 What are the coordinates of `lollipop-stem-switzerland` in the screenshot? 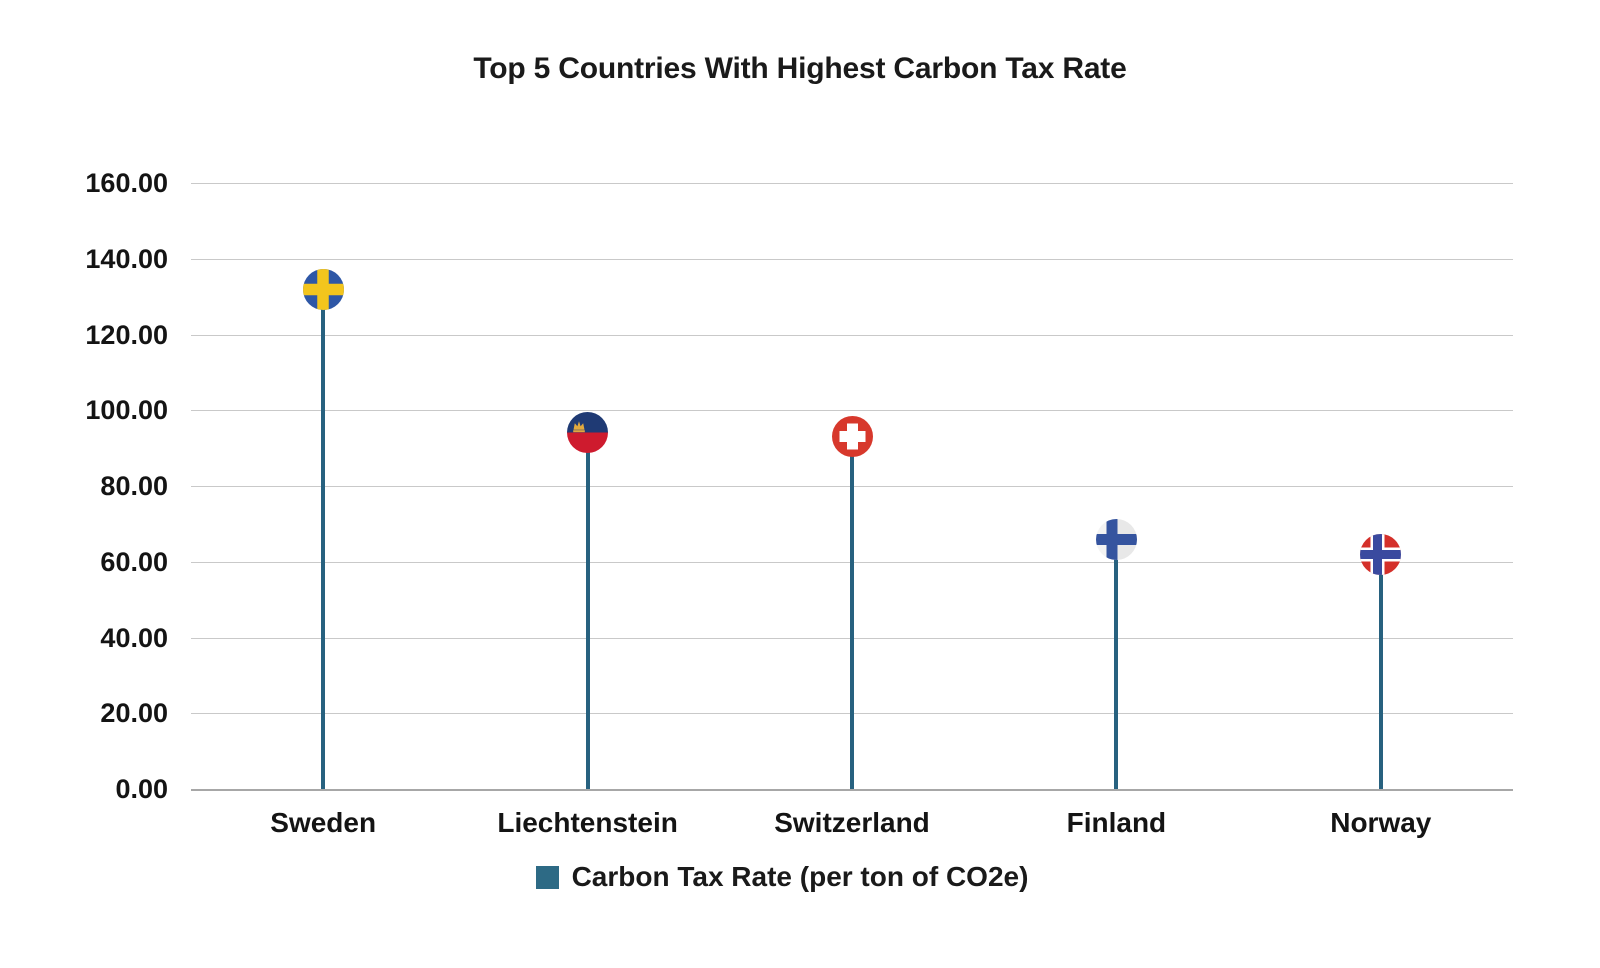 It's located at (852, 612).